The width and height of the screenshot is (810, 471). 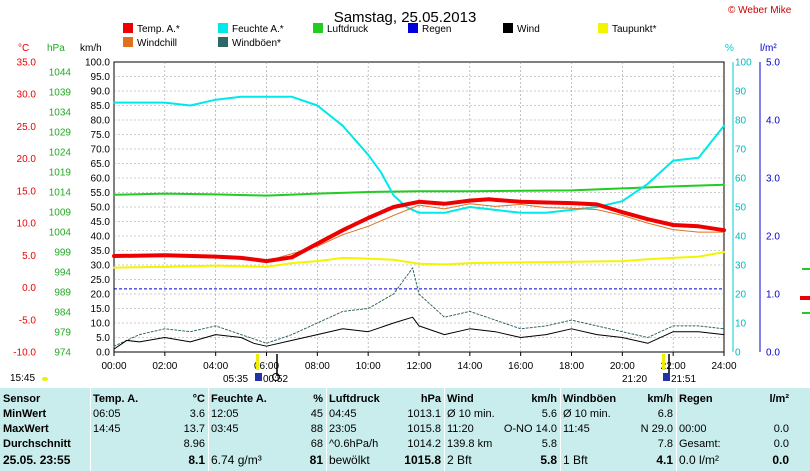 I want to click on legend-label: Windböen*, so click(x=256, y=43).